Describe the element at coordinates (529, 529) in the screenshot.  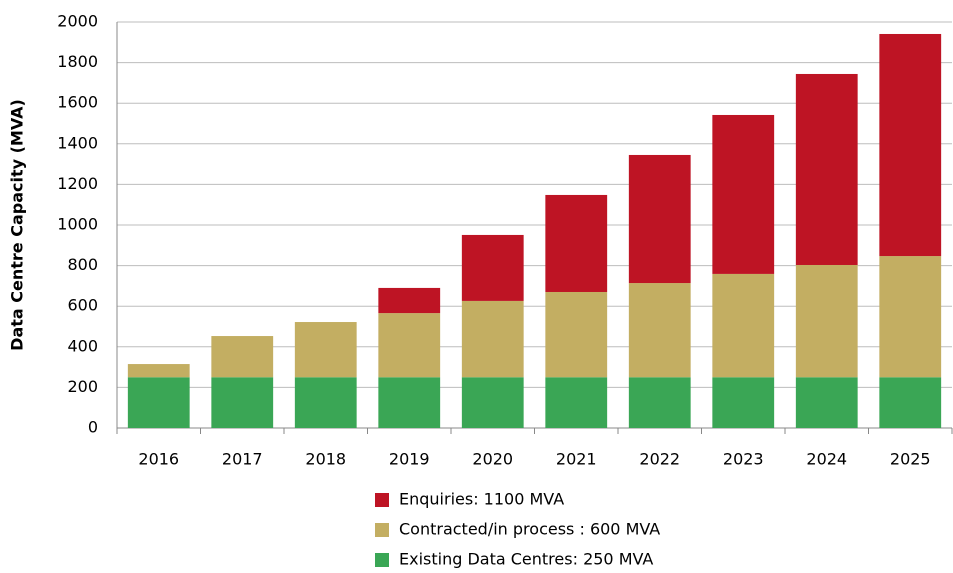
I see `legend-label: Contracted/in process : 600 MVA` at that location.